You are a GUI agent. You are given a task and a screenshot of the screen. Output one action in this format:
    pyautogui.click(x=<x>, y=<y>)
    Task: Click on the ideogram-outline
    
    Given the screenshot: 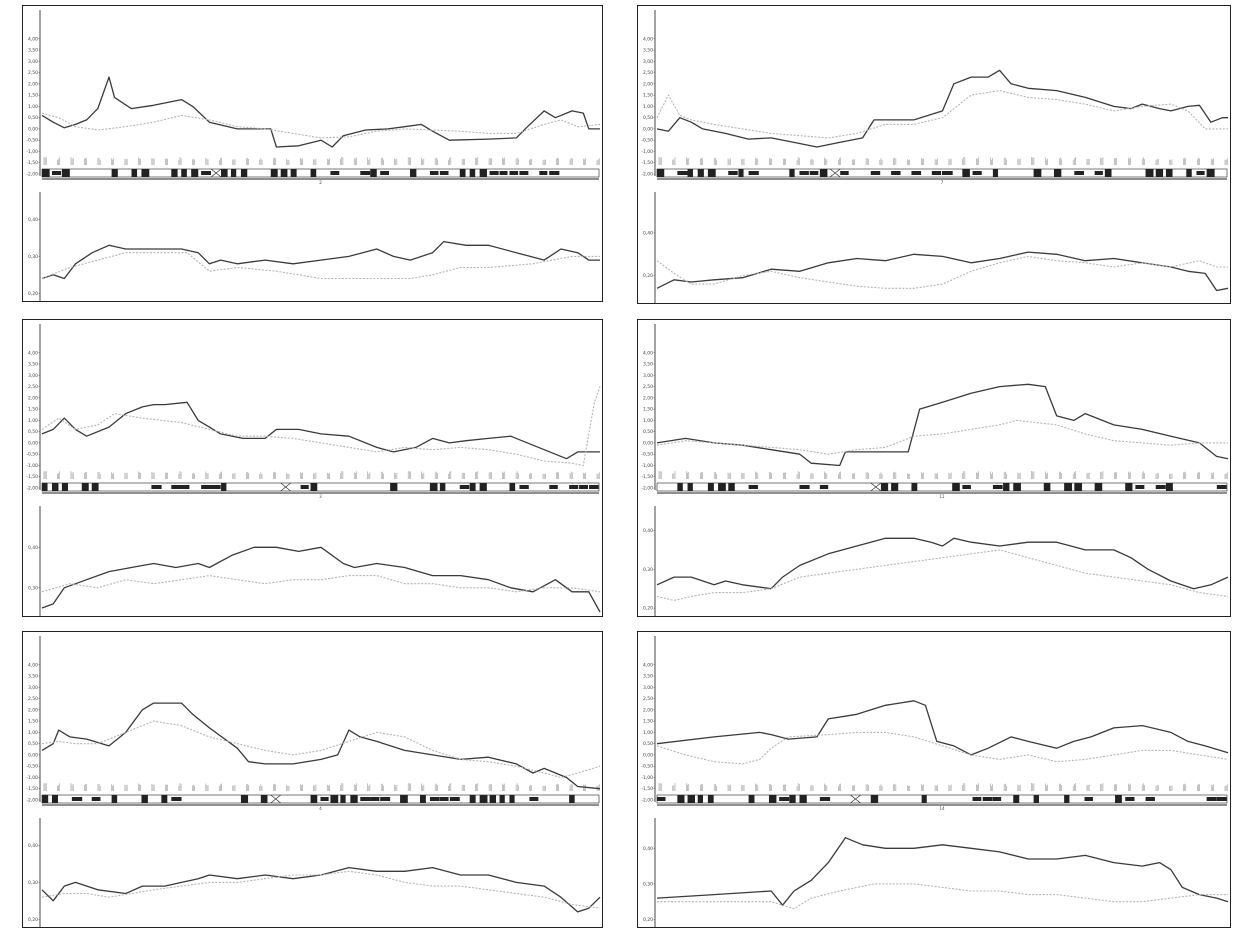 What is the action you would take?
    pyautogui.click(x=942, y=487)
    